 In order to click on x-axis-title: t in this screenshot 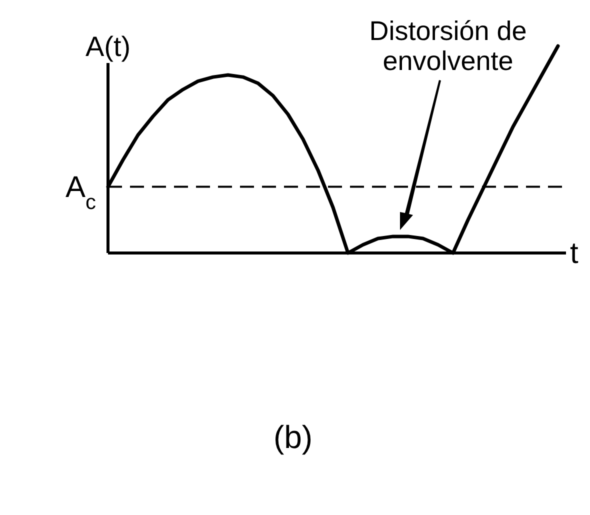, I will do `click(574, 253)`.